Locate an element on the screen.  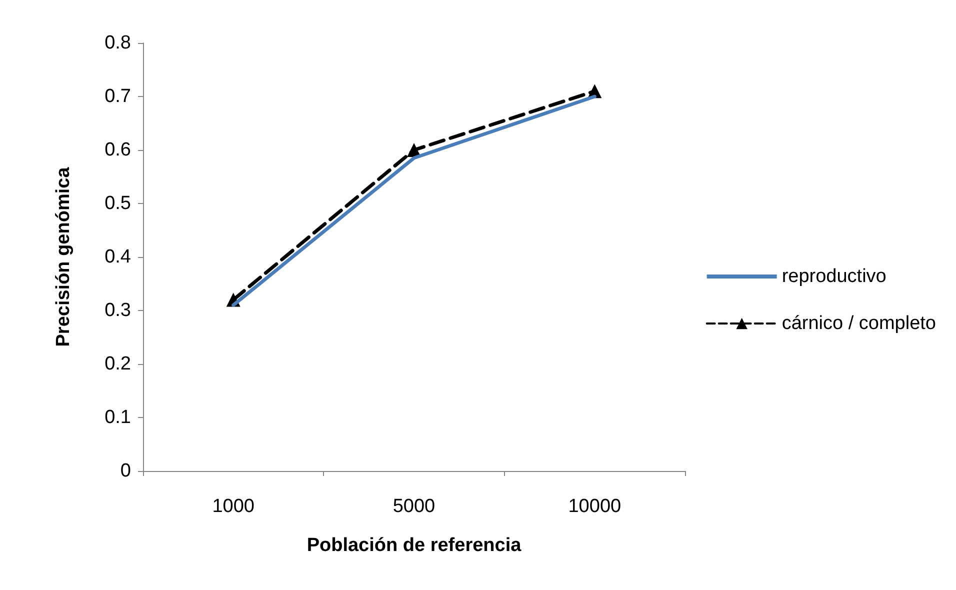
y-tick-label: 0 is located at coordinates (125, 471).